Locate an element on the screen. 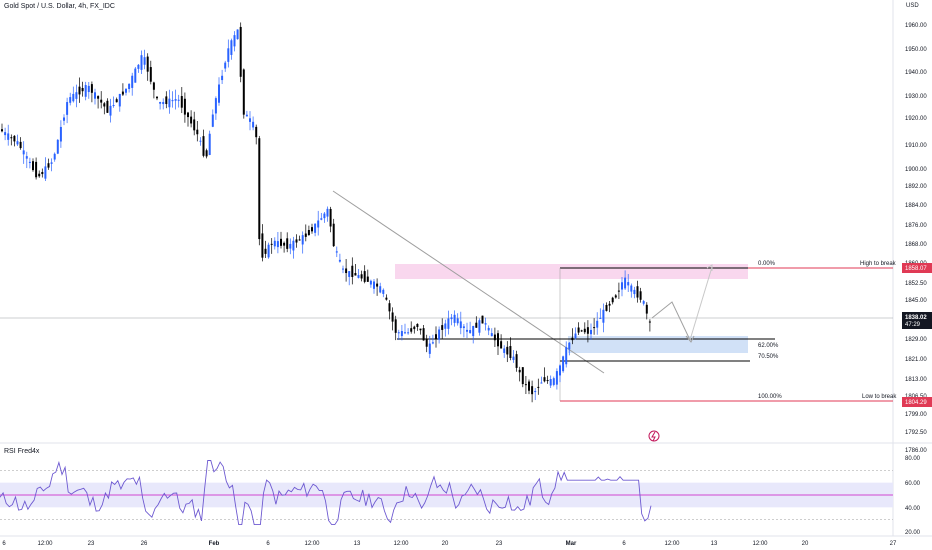 The width and height of the screenshot is (932, 550). low-price-badge-text: 1804.29 is located at coordinates (916, 403).